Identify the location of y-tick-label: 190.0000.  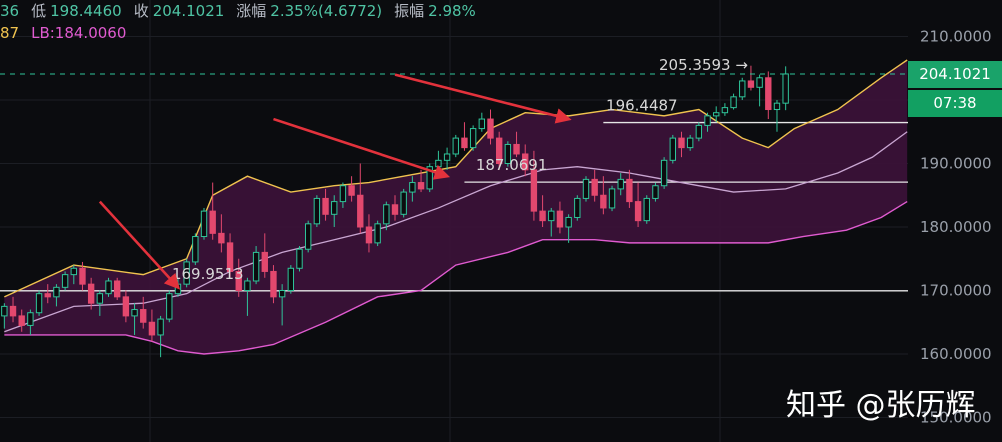
(956, 164).